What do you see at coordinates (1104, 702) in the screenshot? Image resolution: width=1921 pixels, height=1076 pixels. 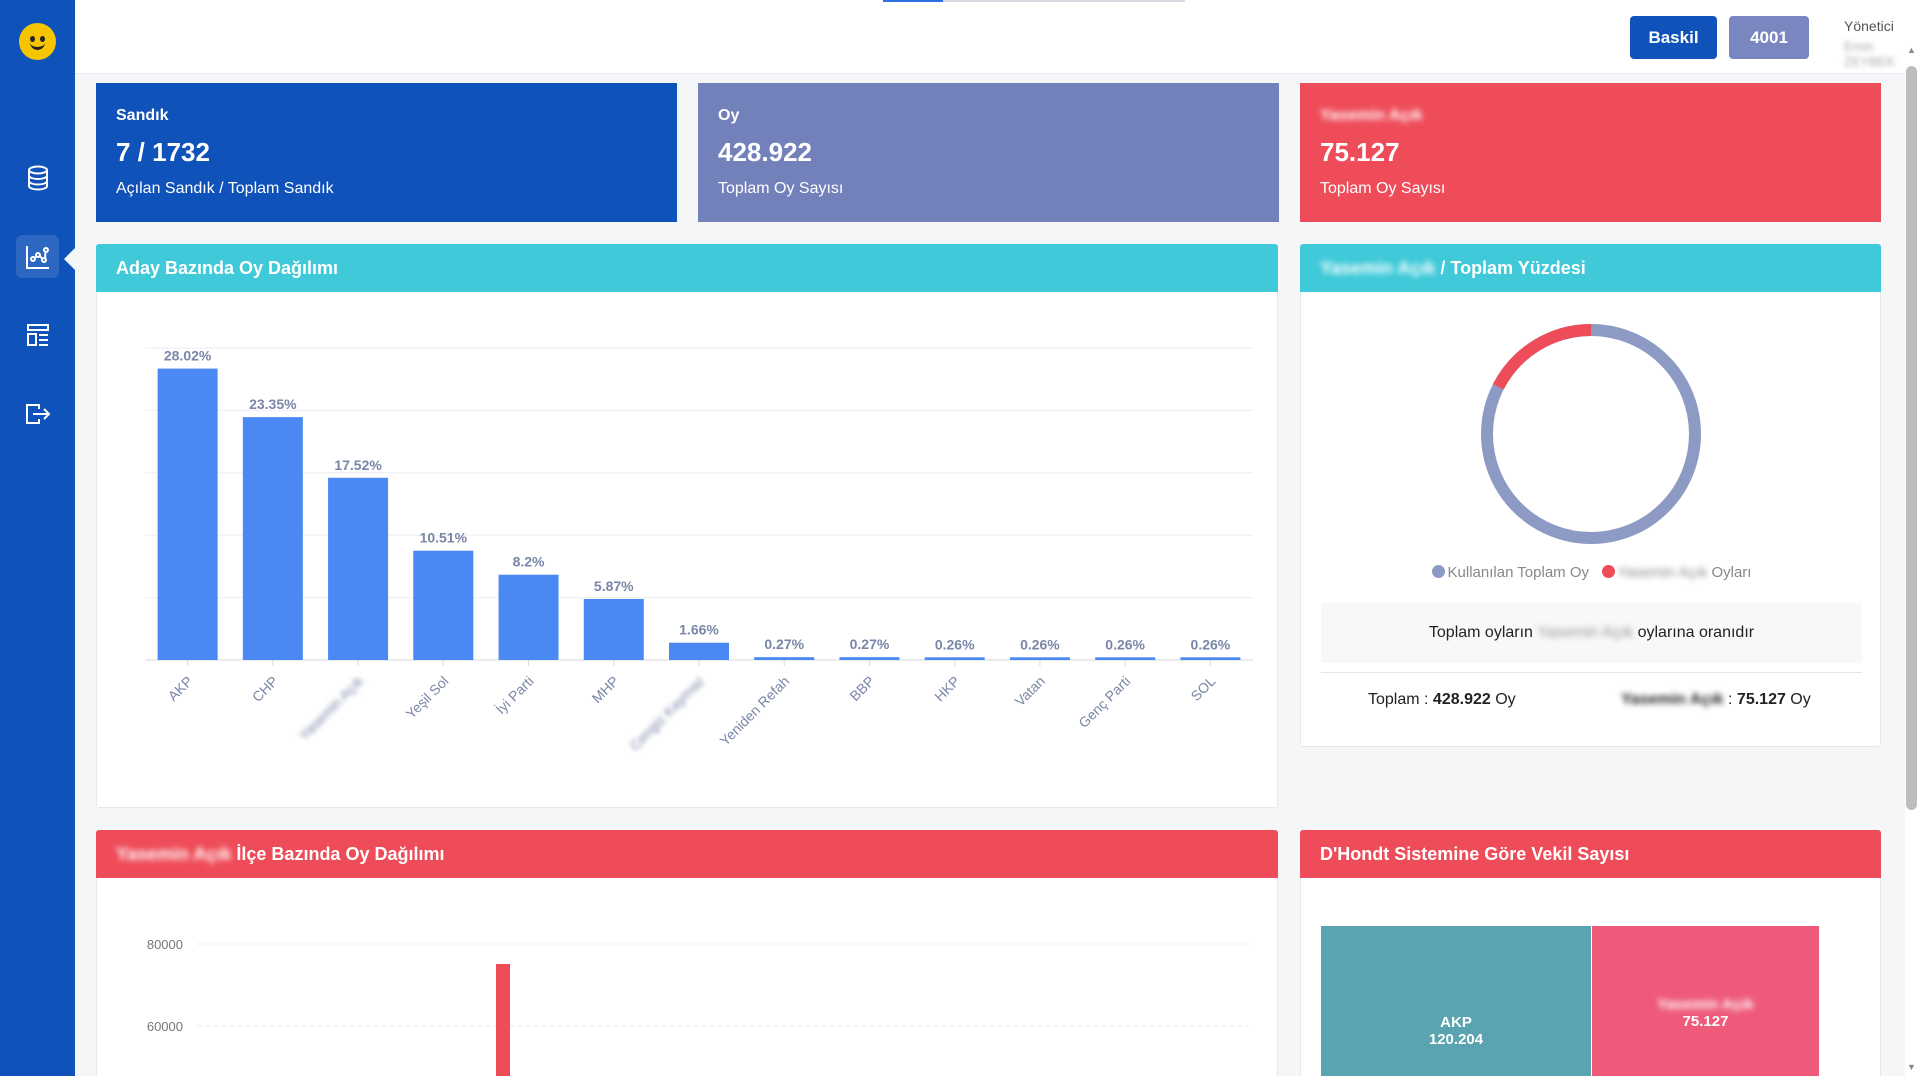 I see `category-tick-label: Genç Parti` at bounding box center [1104, 702].